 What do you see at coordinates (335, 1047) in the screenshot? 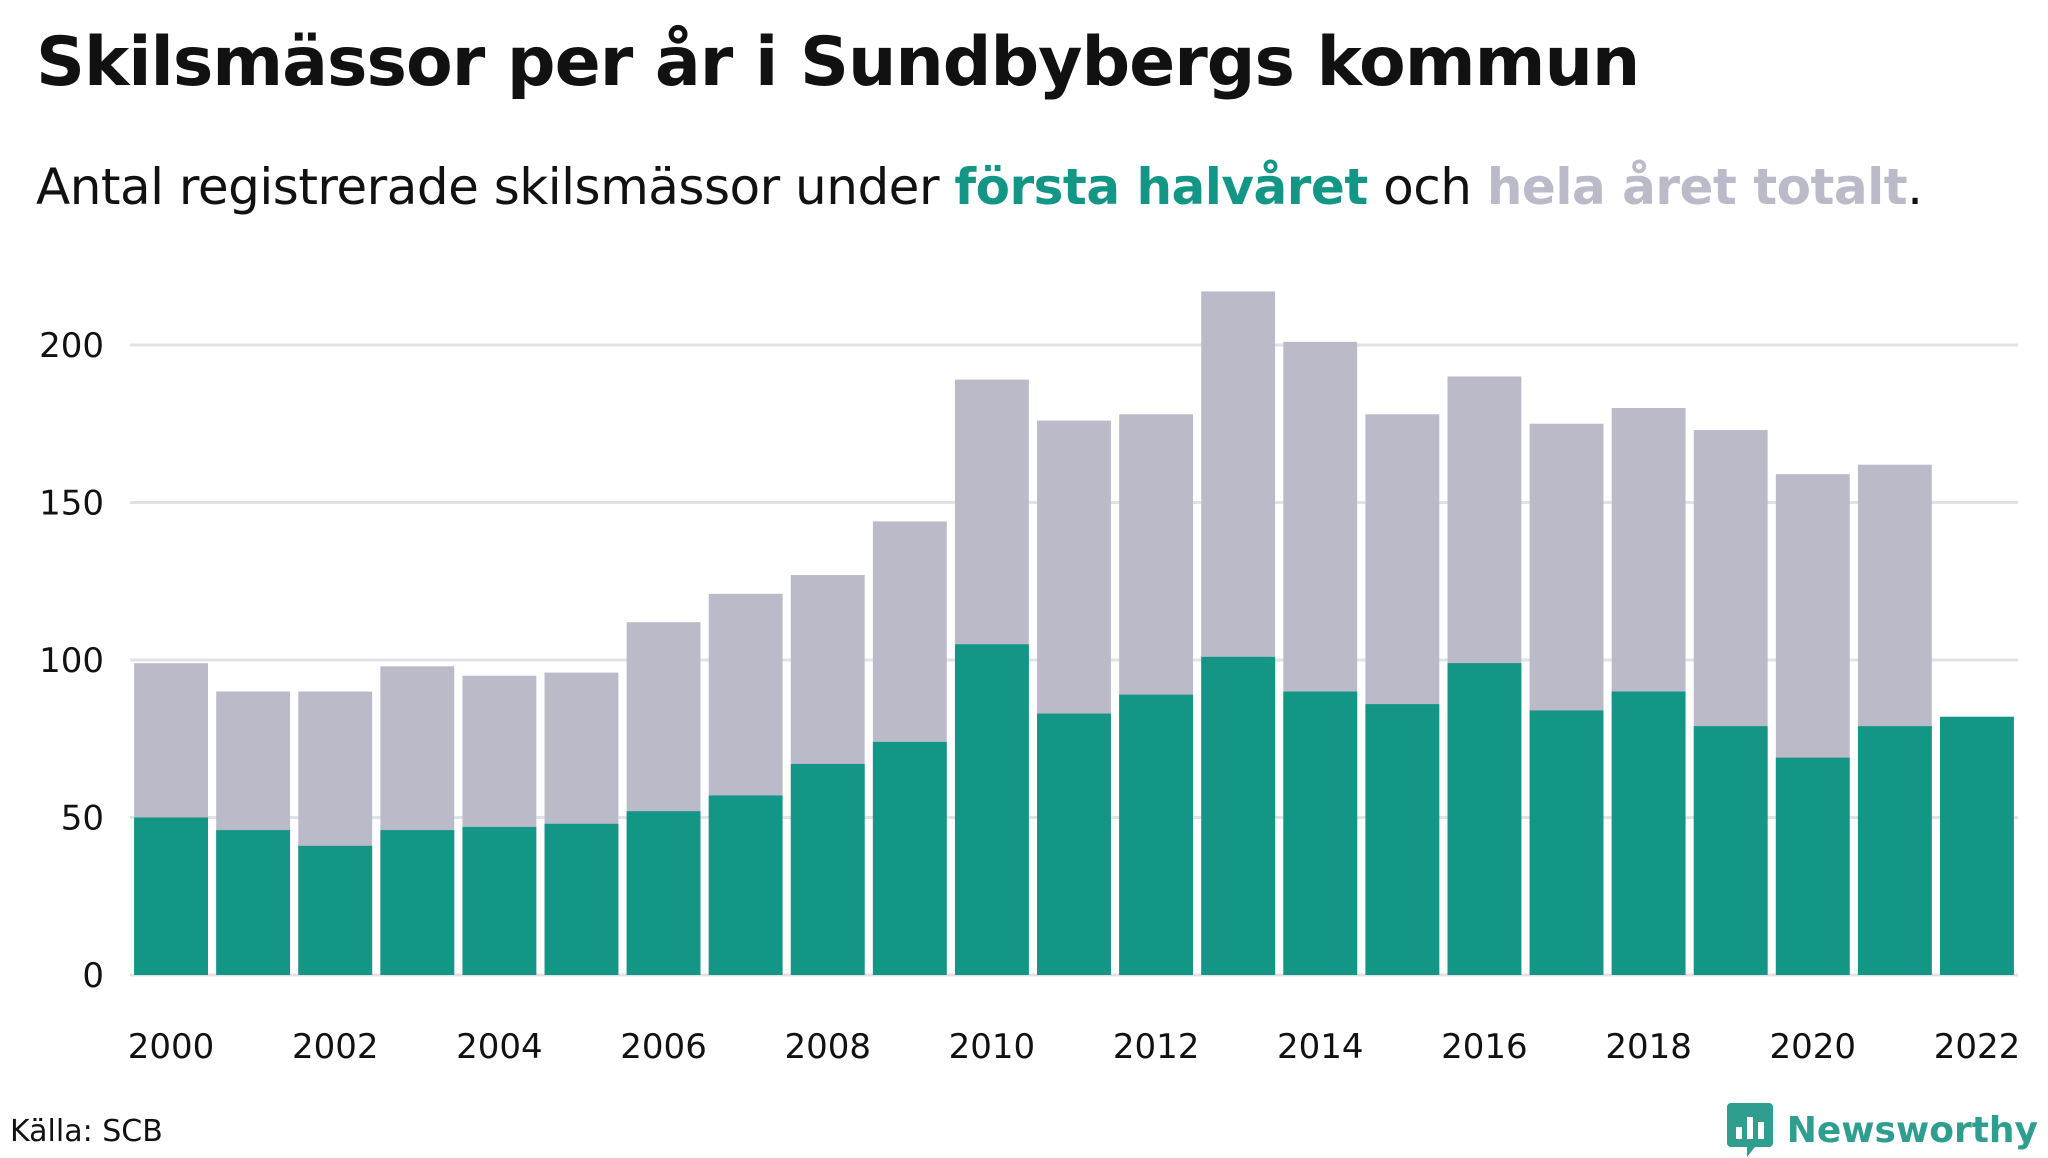
I see `x-tick-label: 2002` at bounding box center [335, 1047].